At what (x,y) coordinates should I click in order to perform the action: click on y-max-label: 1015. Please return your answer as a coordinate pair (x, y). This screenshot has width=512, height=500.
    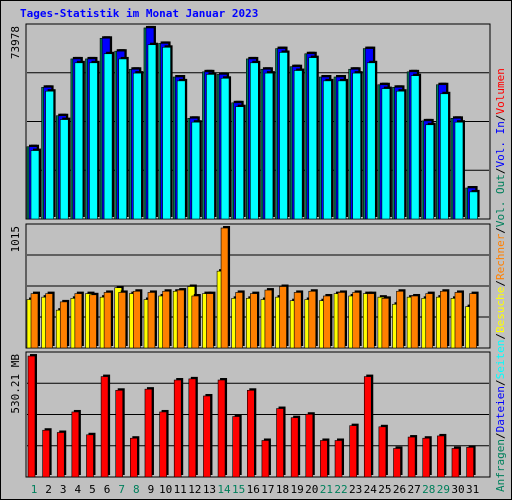
    Looking at the image, I should click on (15, 239).